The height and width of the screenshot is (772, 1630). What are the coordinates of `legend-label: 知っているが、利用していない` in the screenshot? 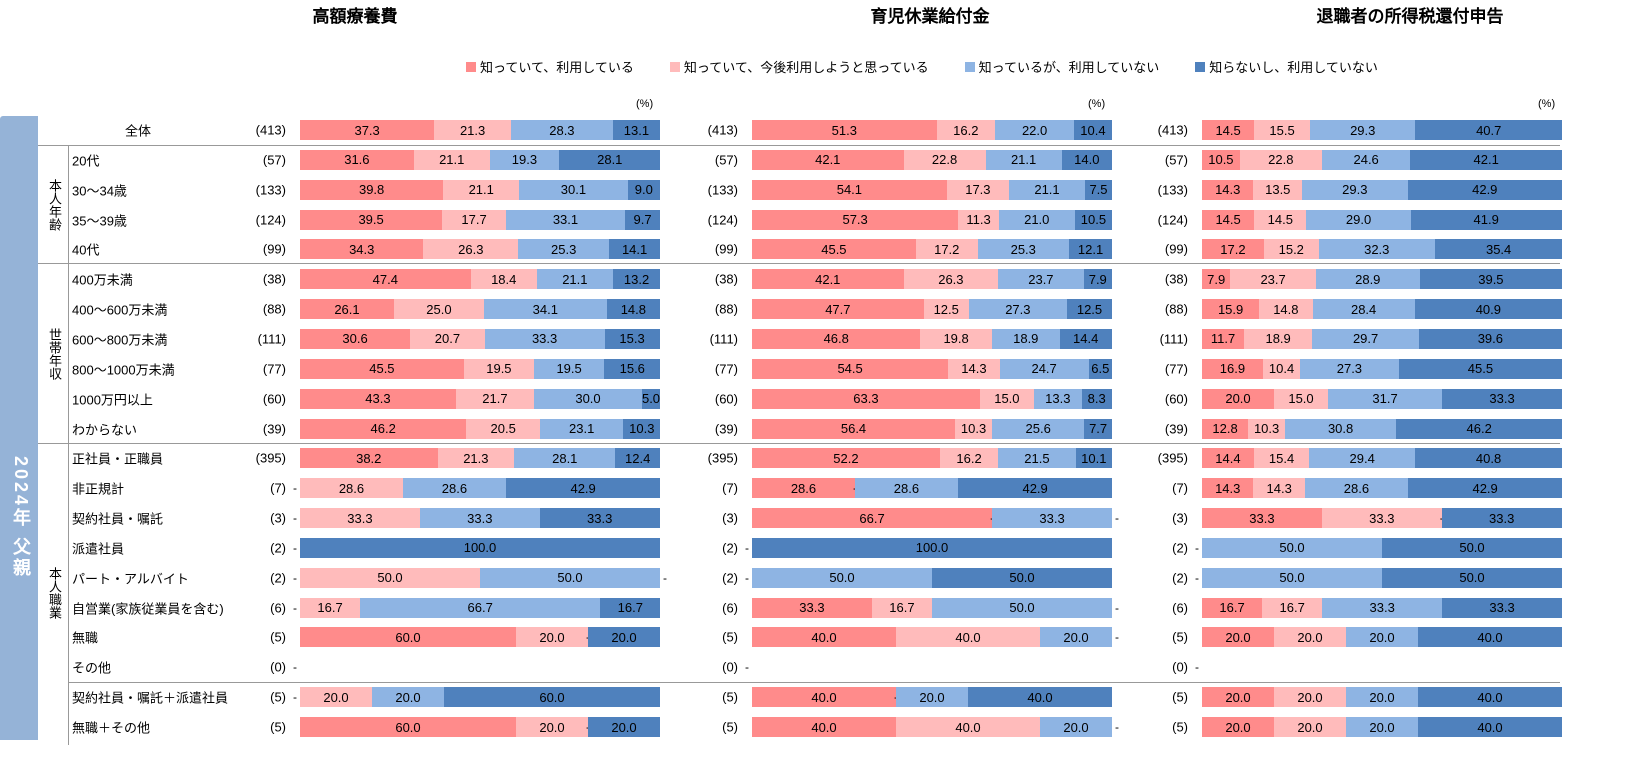 It's located at (1069, 67).